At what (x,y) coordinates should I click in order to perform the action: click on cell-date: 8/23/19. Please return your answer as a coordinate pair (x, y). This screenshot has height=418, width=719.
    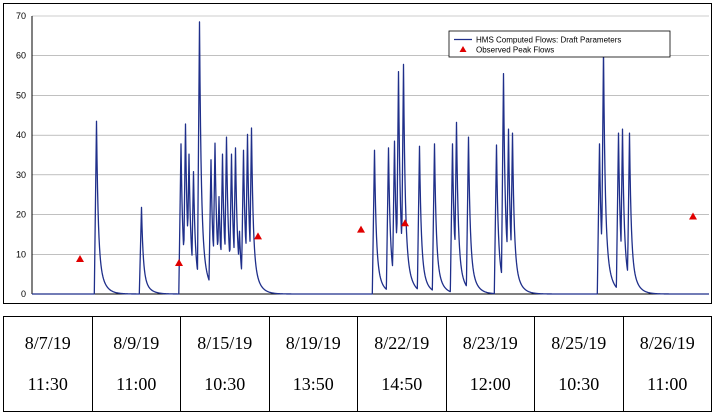
    Looking at the image, I should click on (490, 343).